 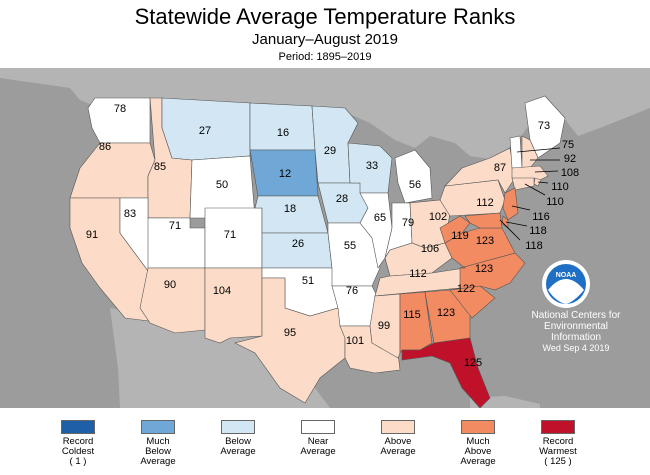 What do you see at coordinates (485, 241) in the screenshot?
I see `rank-label-va: 123` at bounding box center [485, 241].